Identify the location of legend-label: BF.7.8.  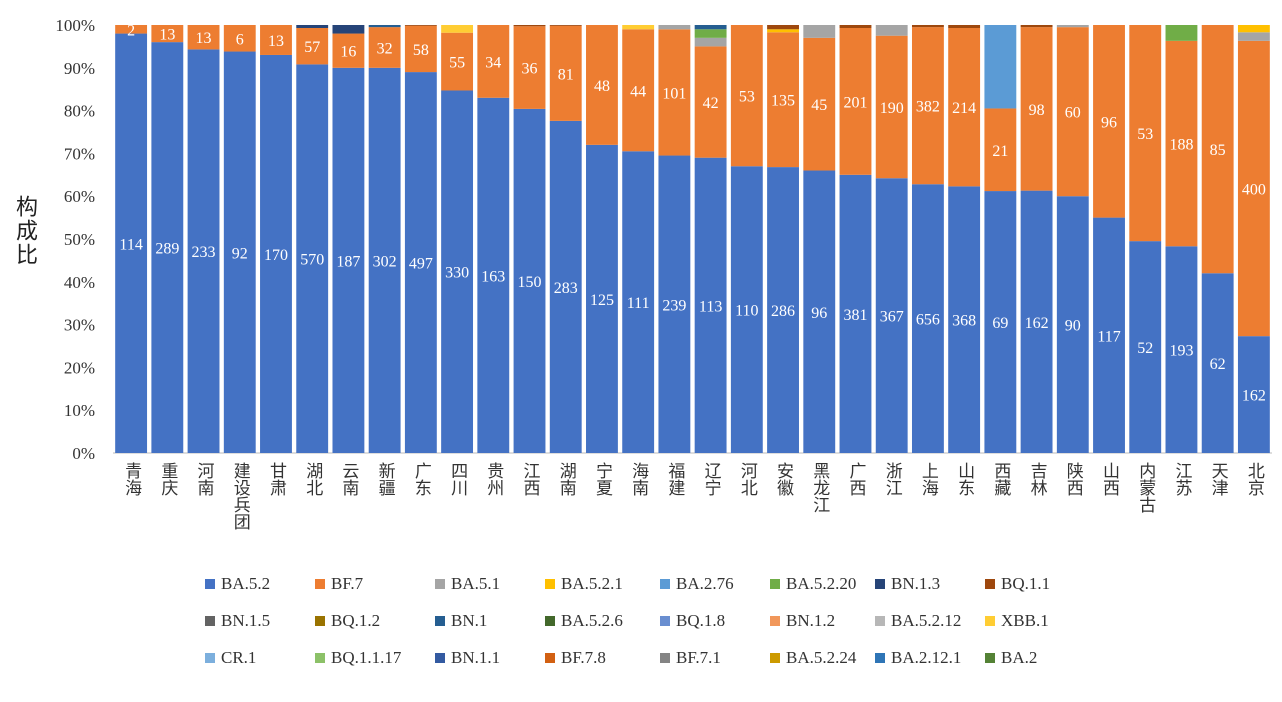
(583, 657).